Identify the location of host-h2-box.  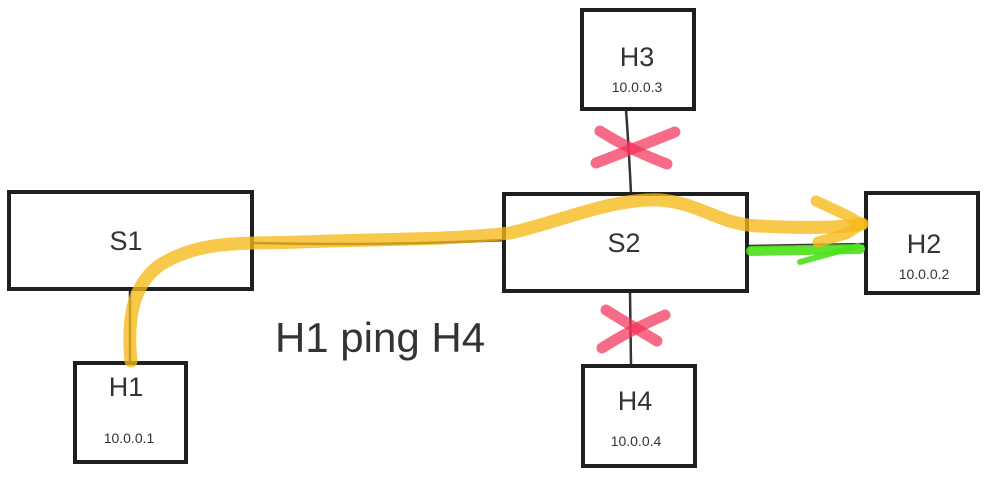
(922, 243).